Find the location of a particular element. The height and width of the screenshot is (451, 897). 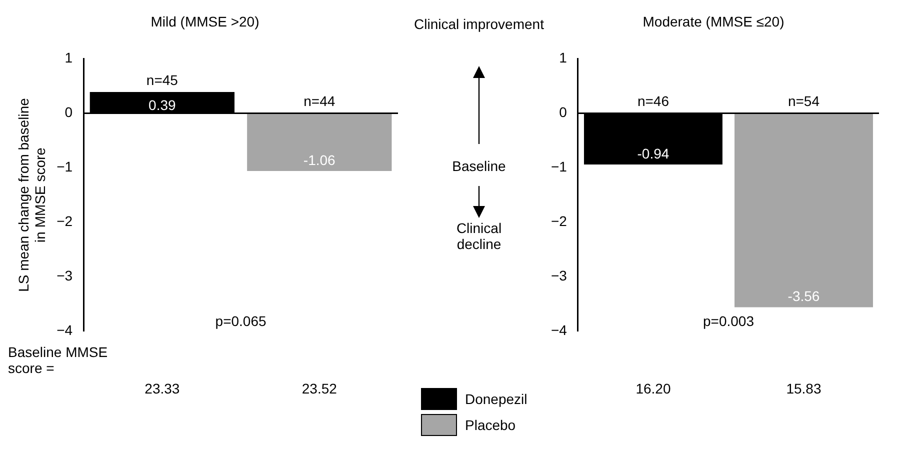

legend-label: Placebo is located at coordinates (490, 425).